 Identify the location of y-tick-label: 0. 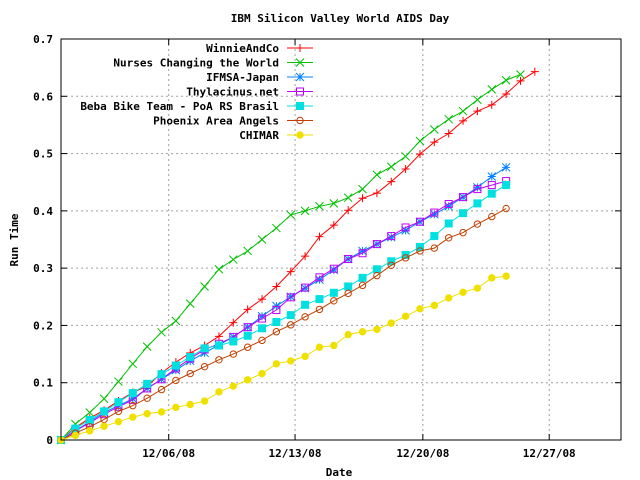
(49, 440).